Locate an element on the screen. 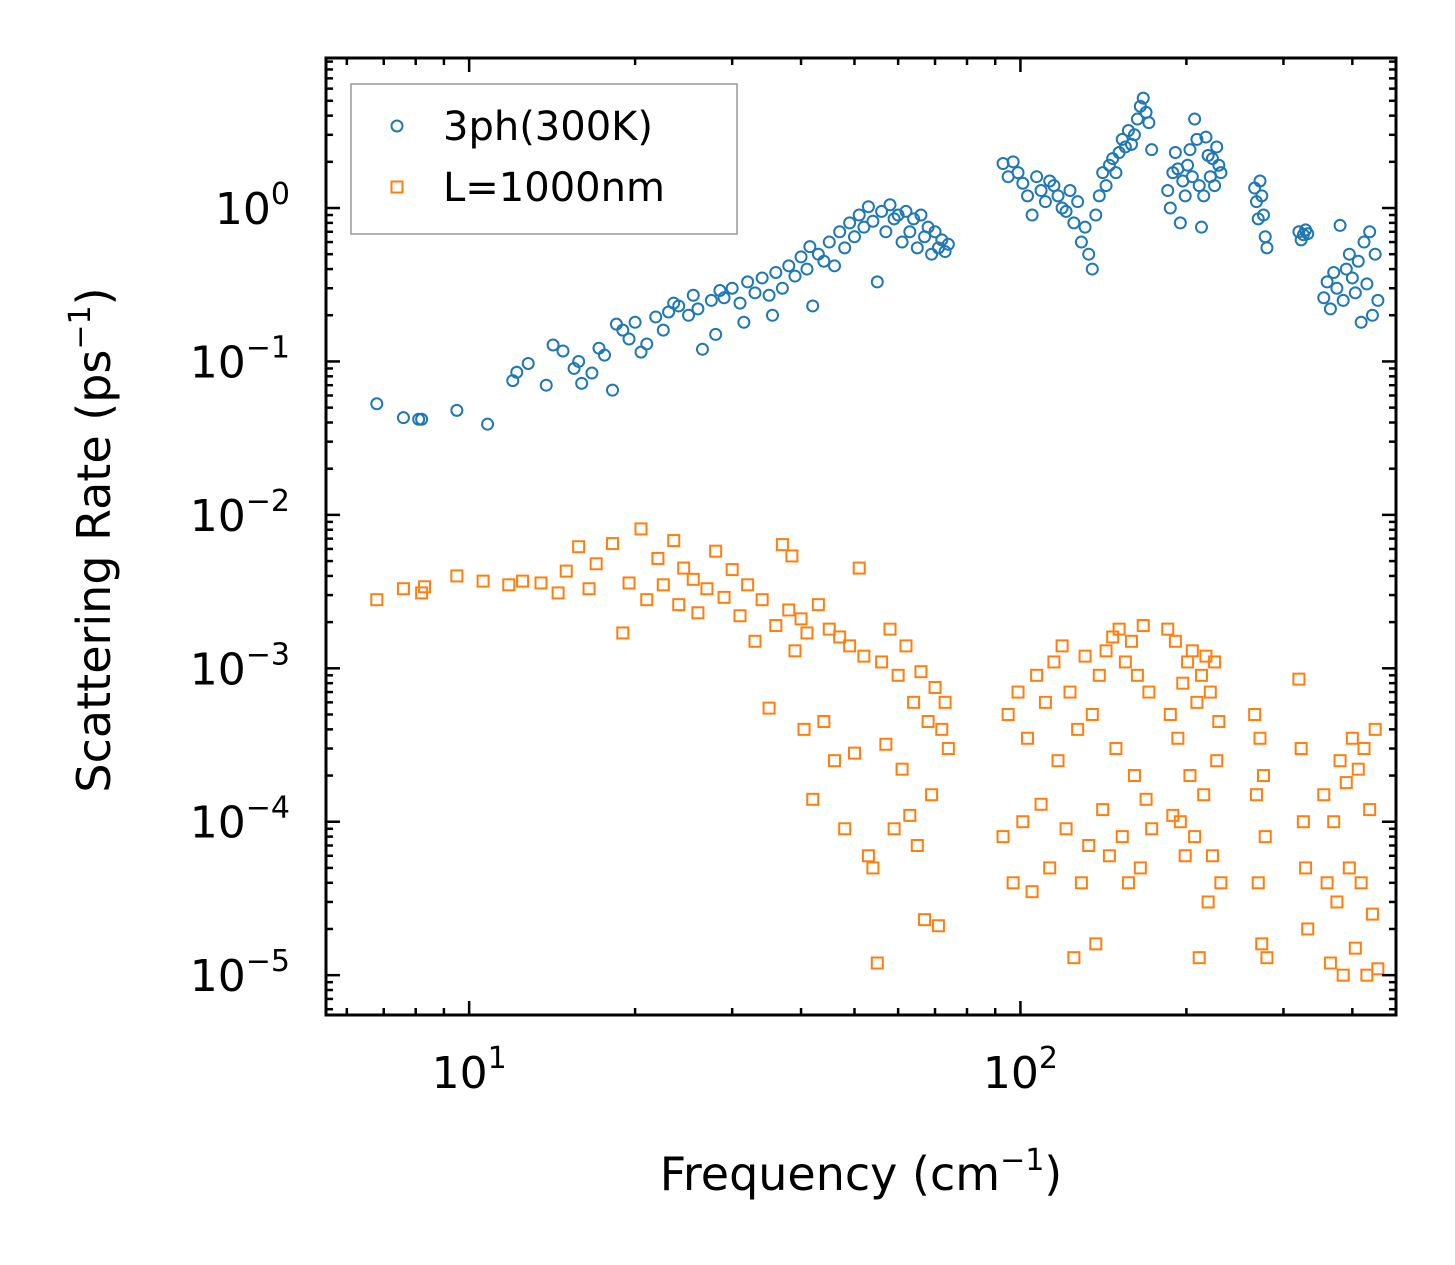 The width and height of the screenshot is (1455, 1265). x-tick-label: 10² is located at coordinates (1020, 1070).